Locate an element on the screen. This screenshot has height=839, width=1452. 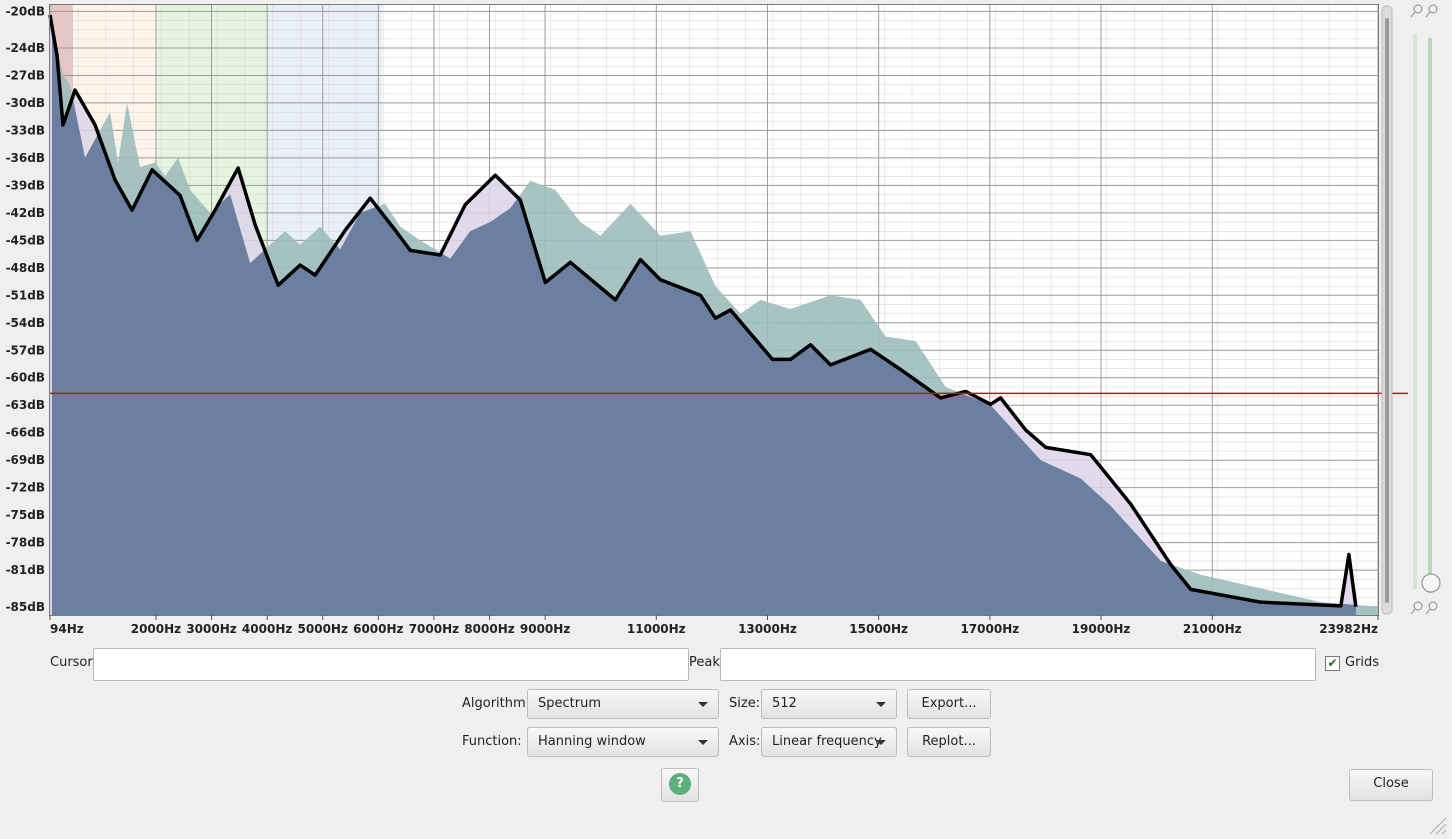
algorithm-label: Algorithm: is located at coordinates (496, 703).